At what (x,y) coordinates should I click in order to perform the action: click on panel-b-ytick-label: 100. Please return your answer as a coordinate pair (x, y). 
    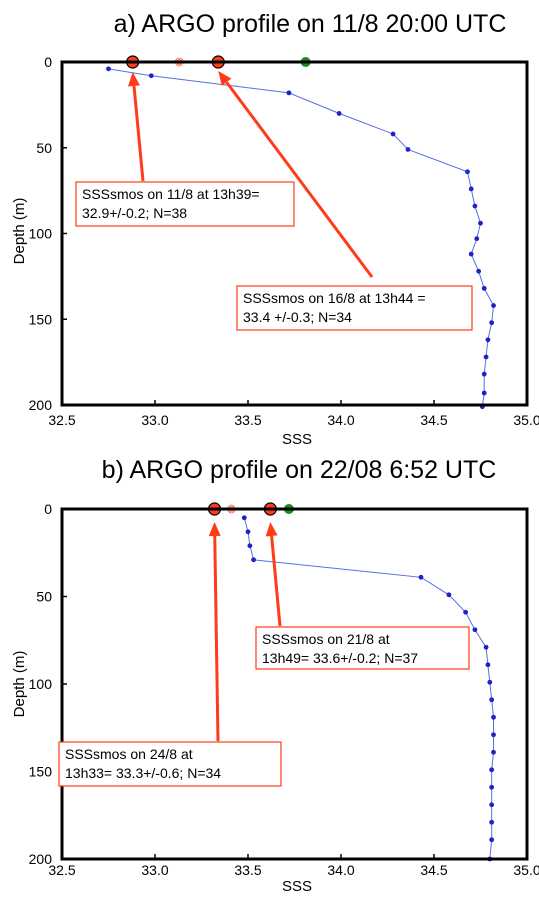
    Looking at the image, I should click on (41, 684).